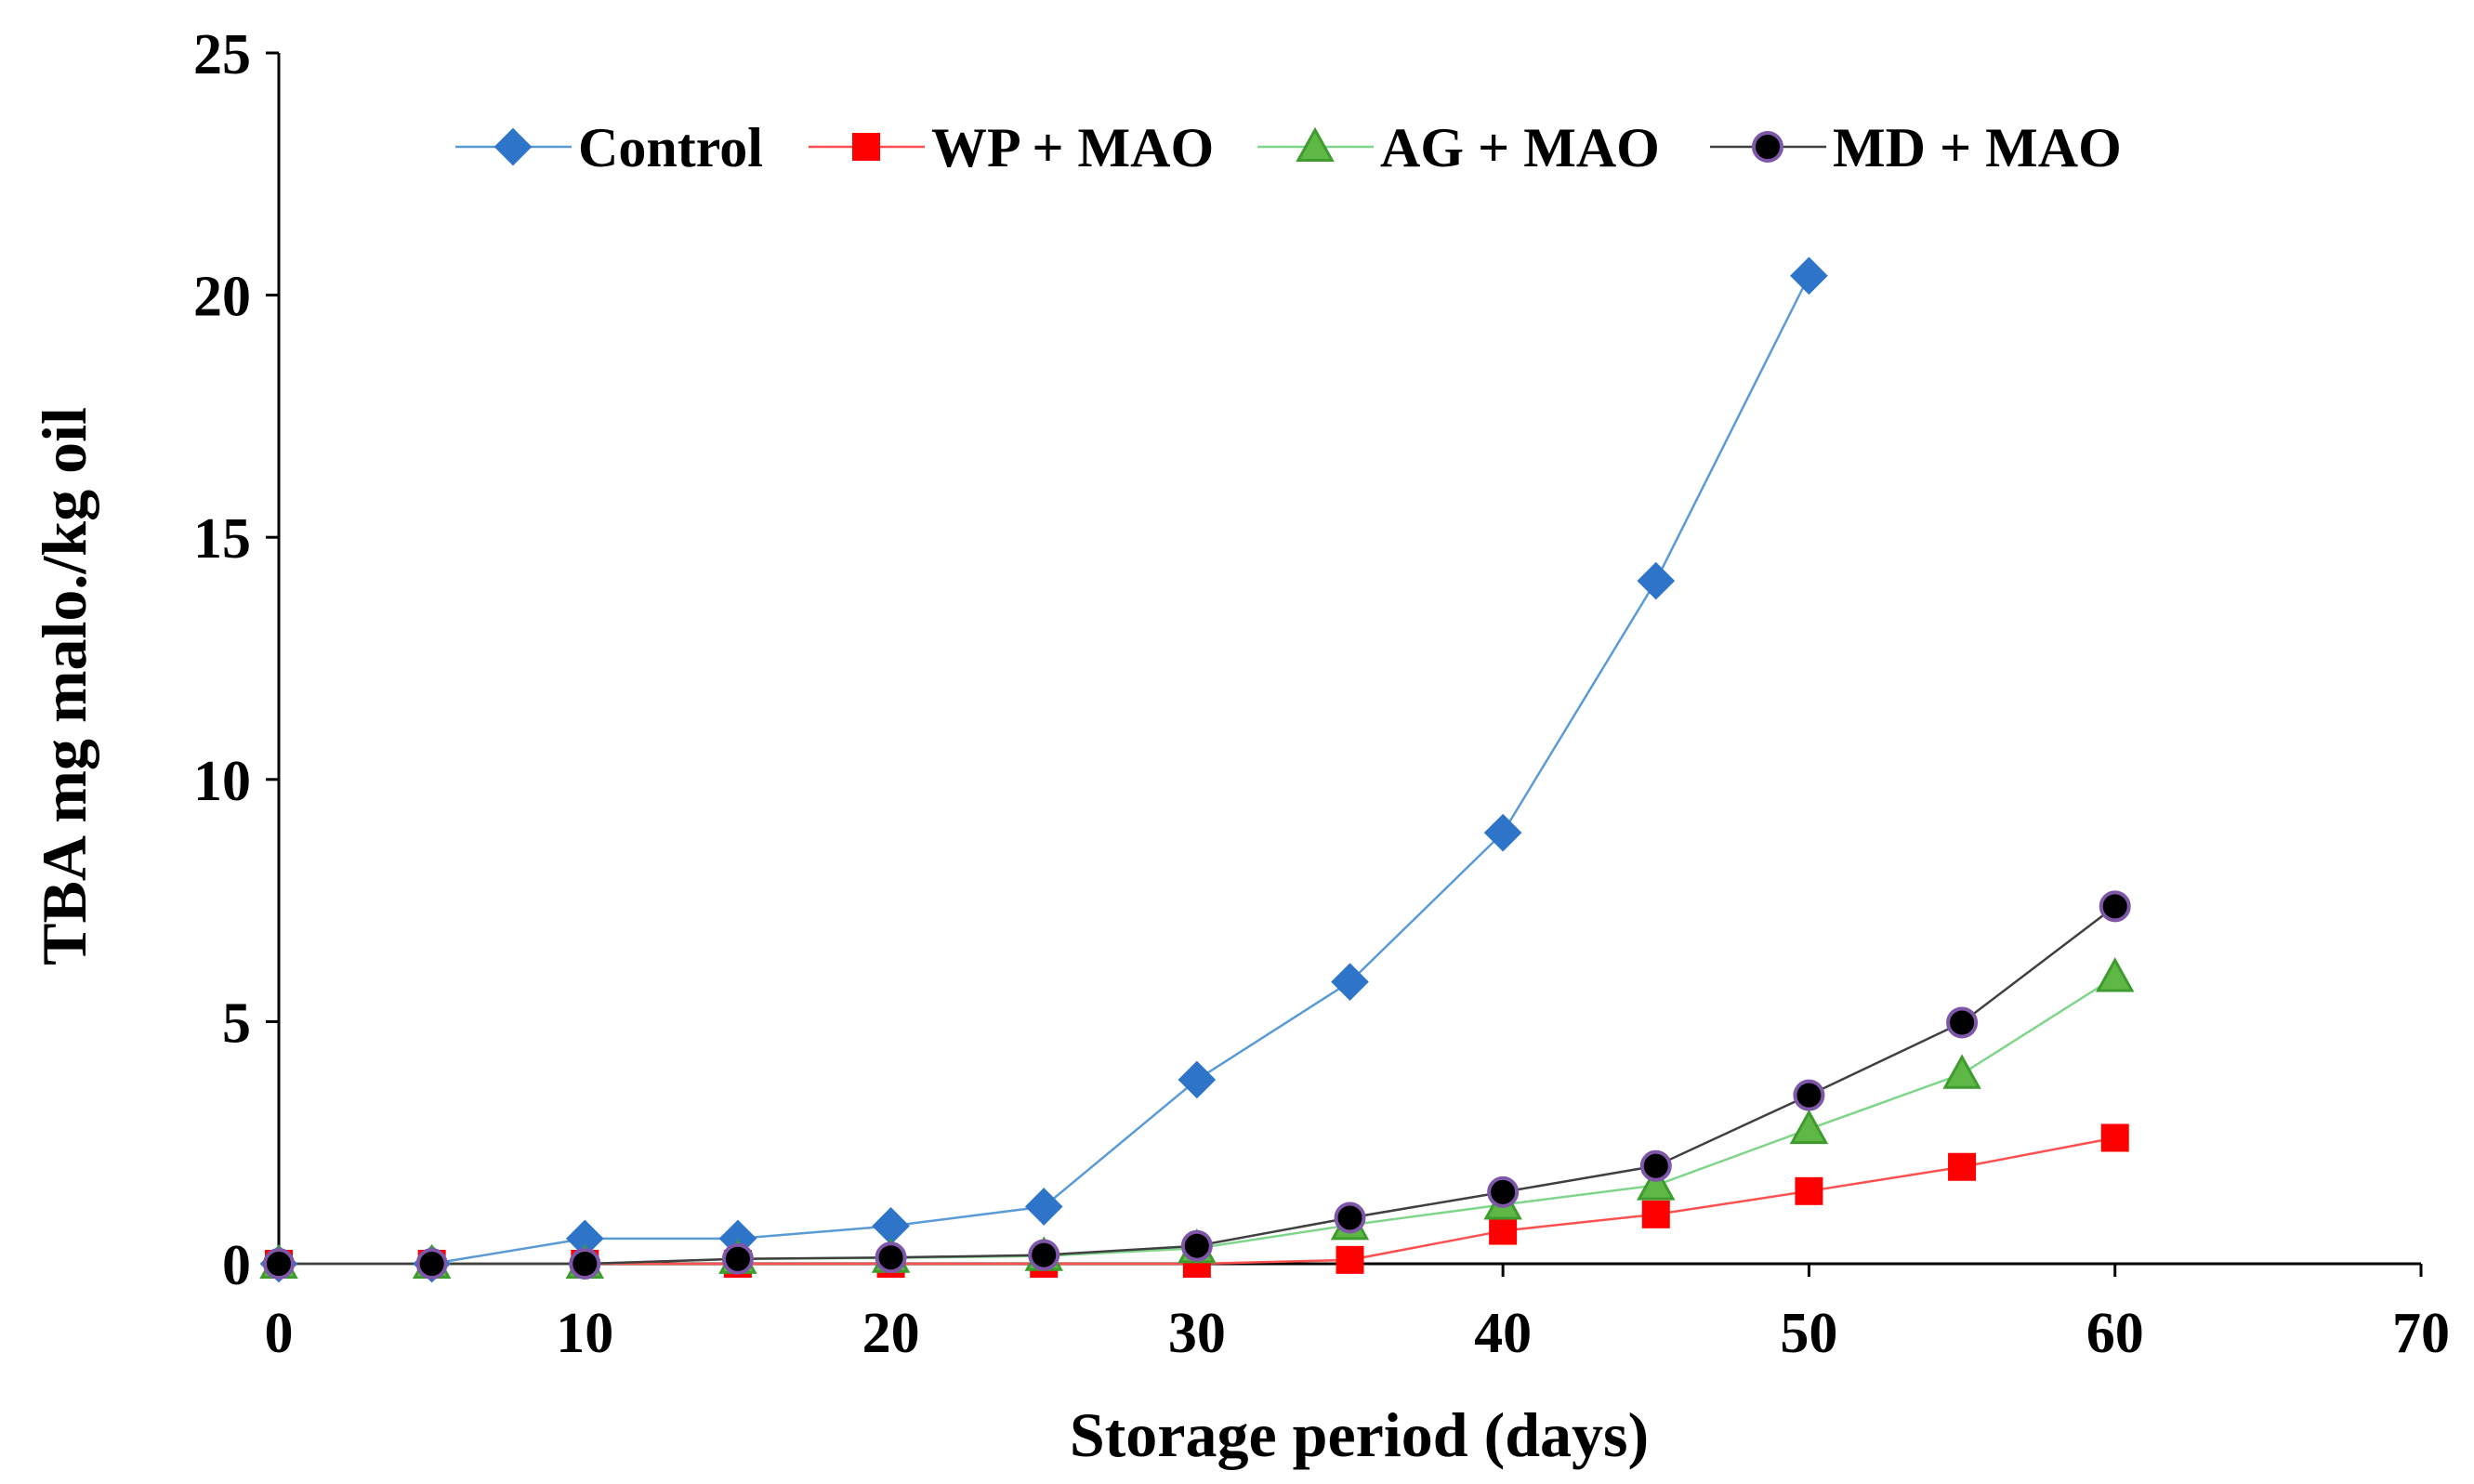 This screenshot has height=1484, width=2474. Describe the element at coordinates (222, 54) in the screenshot. I see `y-tick-label: 25` at that location.